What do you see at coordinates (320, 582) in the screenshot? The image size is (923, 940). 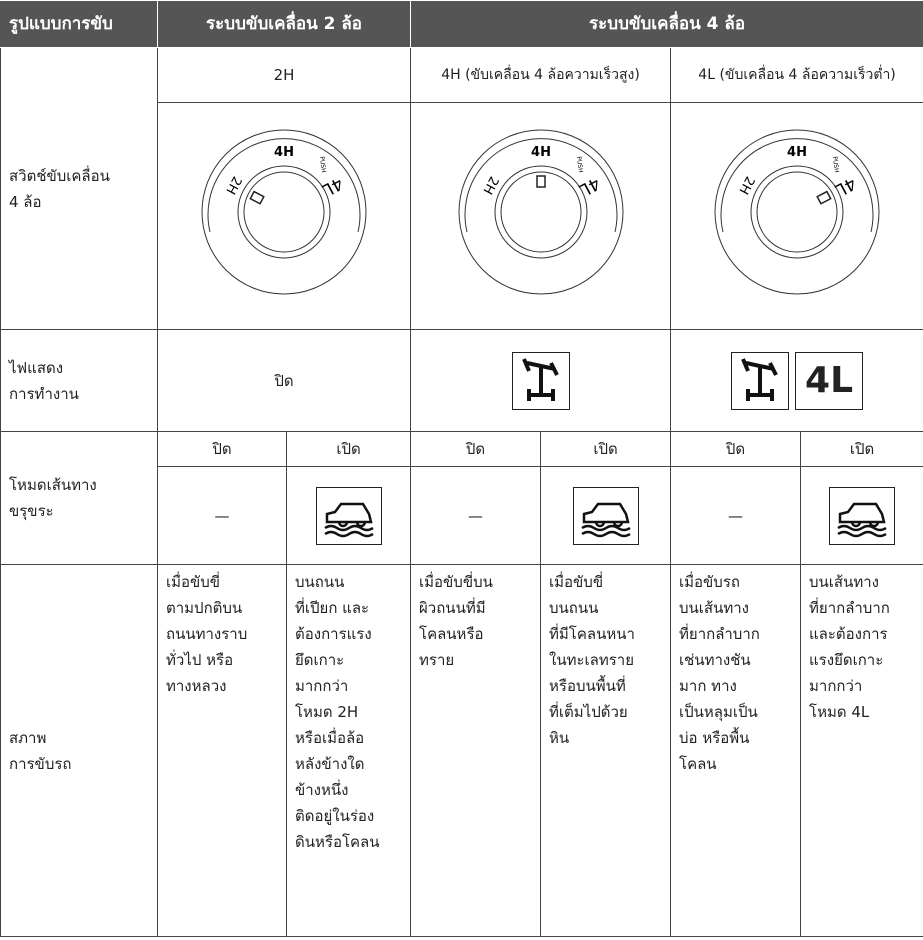 I see `text-line: บนถนน` at bounding box center [320, 582].